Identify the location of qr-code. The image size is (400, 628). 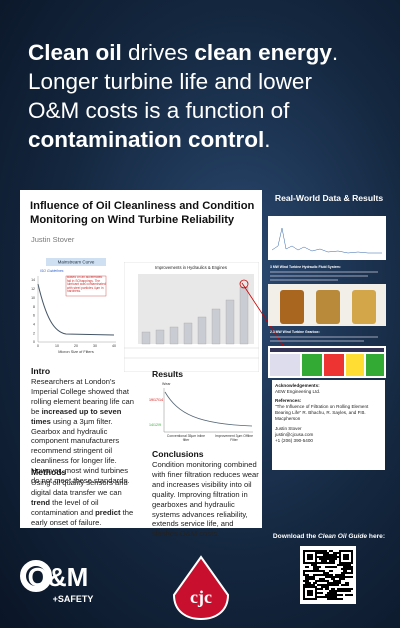
(328, 575).